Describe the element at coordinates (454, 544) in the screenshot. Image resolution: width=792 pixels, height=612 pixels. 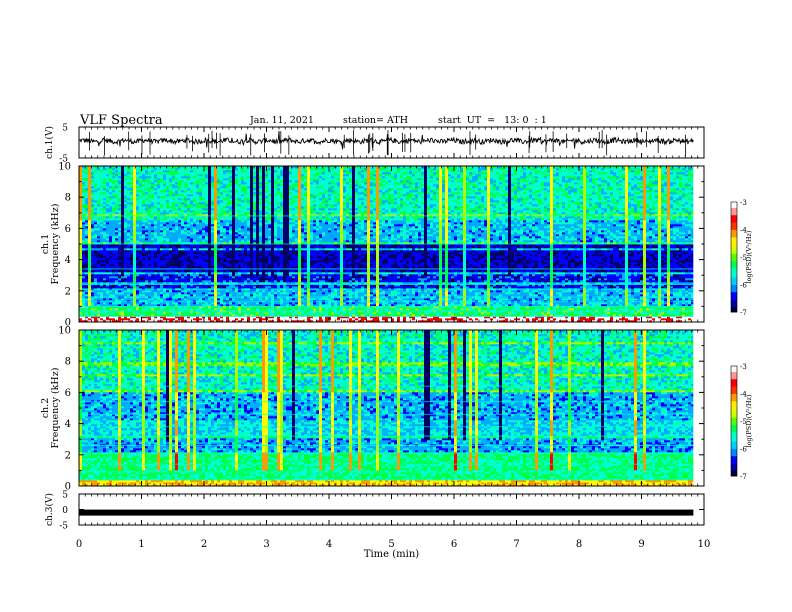
I see `x-tick-label: 6` at that location.